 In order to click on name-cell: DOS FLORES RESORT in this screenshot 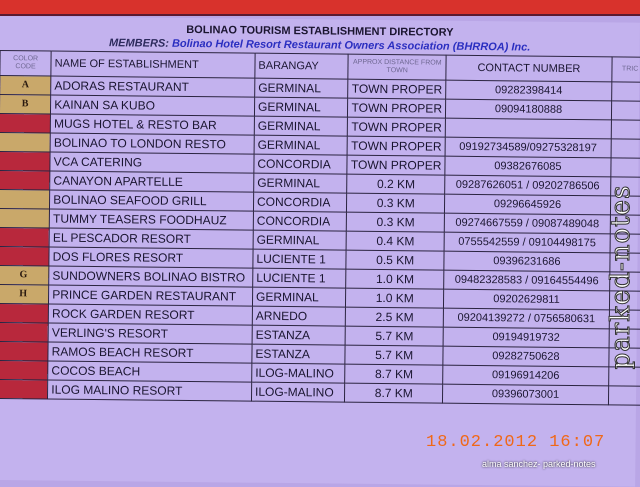, I will do `click(151, 258)`.